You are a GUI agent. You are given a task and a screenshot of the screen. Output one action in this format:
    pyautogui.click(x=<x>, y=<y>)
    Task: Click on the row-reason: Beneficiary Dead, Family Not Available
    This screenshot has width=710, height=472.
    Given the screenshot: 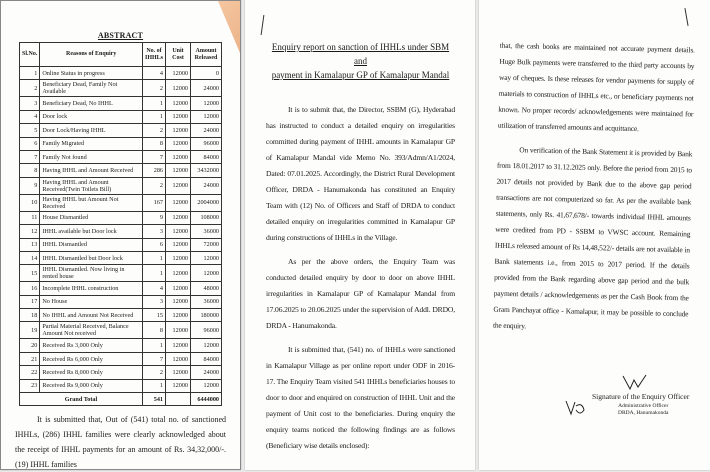 What is the action you would take?
    pyautogui.click(x=91, y=88)
    